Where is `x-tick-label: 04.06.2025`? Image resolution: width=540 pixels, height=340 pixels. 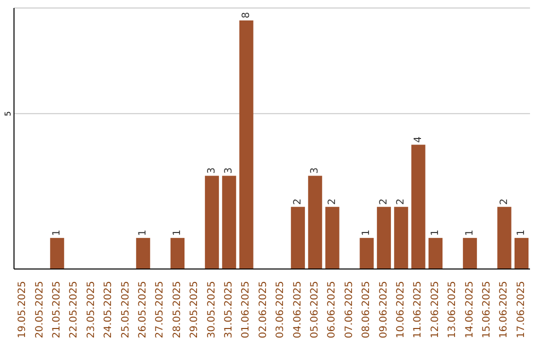
x-tick-label: 04.06.2025 is located at coordinates (298, 309).